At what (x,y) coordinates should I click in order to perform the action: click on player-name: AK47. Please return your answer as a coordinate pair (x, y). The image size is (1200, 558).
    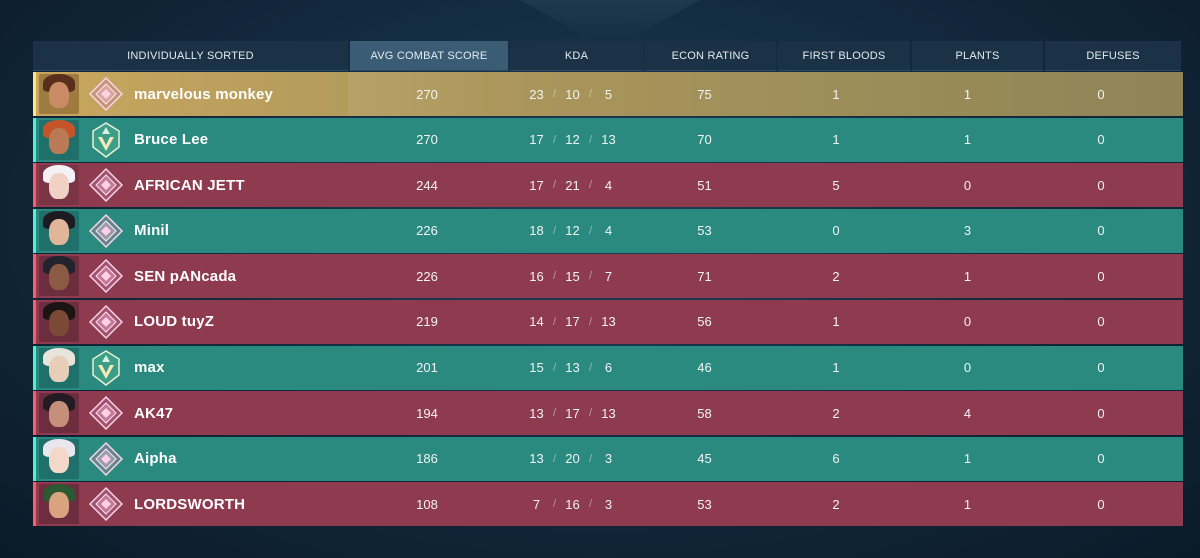
    Looking at the image, I should click on (154, 413).